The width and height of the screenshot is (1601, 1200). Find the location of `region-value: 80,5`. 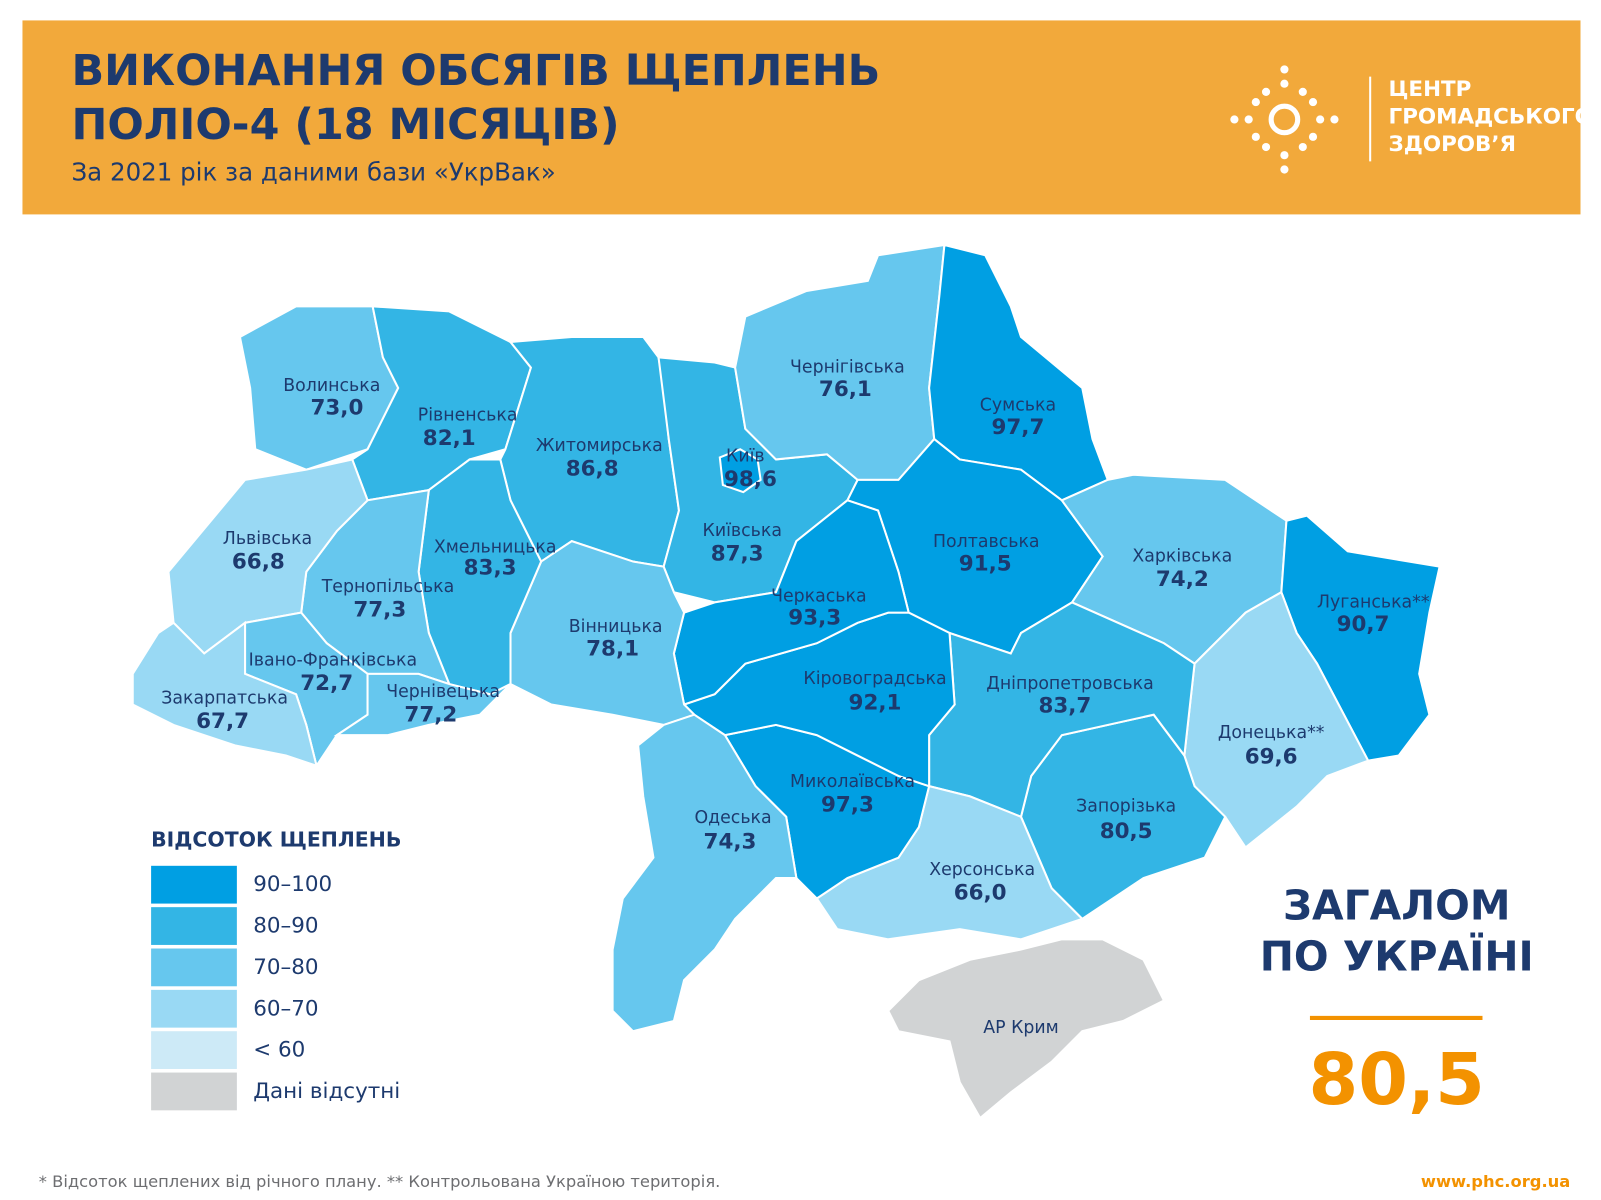

region-value: 80,5 is located at coordinates (1126, 831).